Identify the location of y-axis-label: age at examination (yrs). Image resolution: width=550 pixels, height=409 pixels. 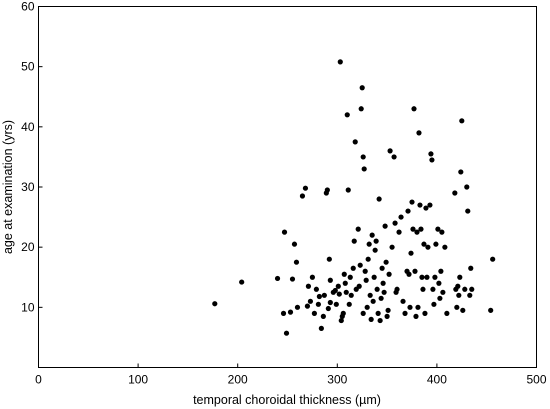
(8, 187).